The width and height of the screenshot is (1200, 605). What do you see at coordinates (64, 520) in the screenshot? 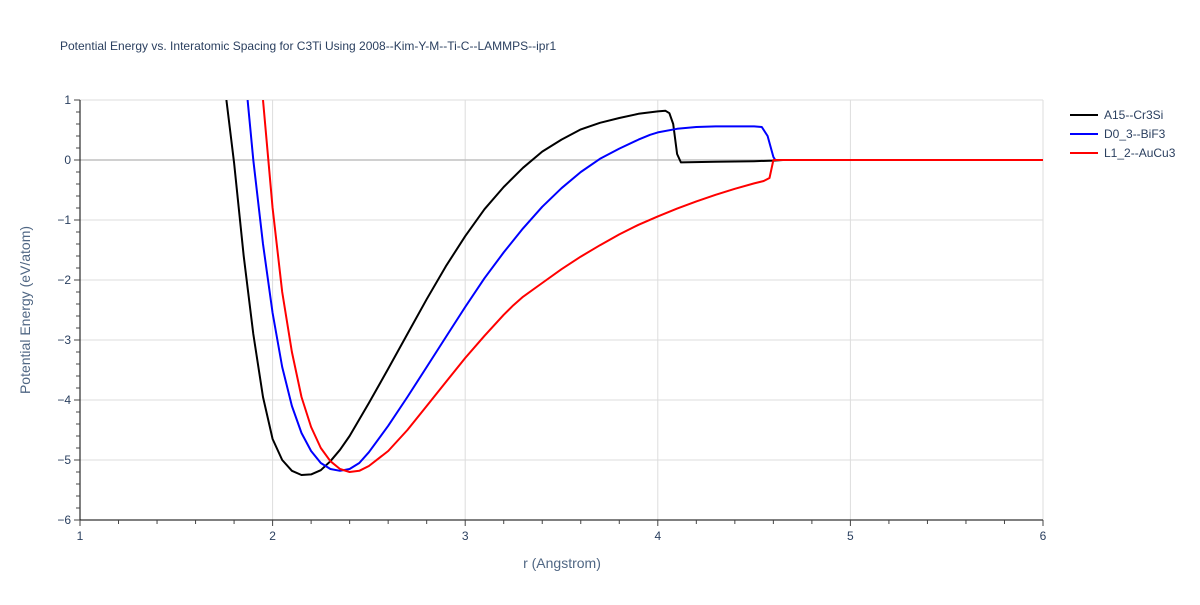
I see `y-tick-label: −6` at bounding box center [64, 520].